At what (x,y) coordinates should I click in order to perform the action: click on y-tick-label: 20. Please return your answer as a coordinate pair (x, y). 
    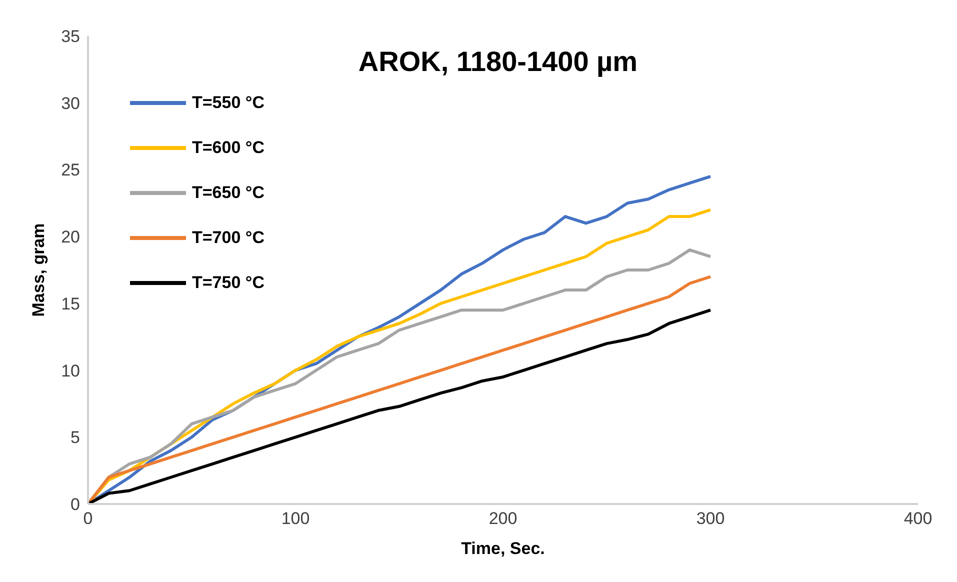
    Looking at the image, I should click on (70, 237).